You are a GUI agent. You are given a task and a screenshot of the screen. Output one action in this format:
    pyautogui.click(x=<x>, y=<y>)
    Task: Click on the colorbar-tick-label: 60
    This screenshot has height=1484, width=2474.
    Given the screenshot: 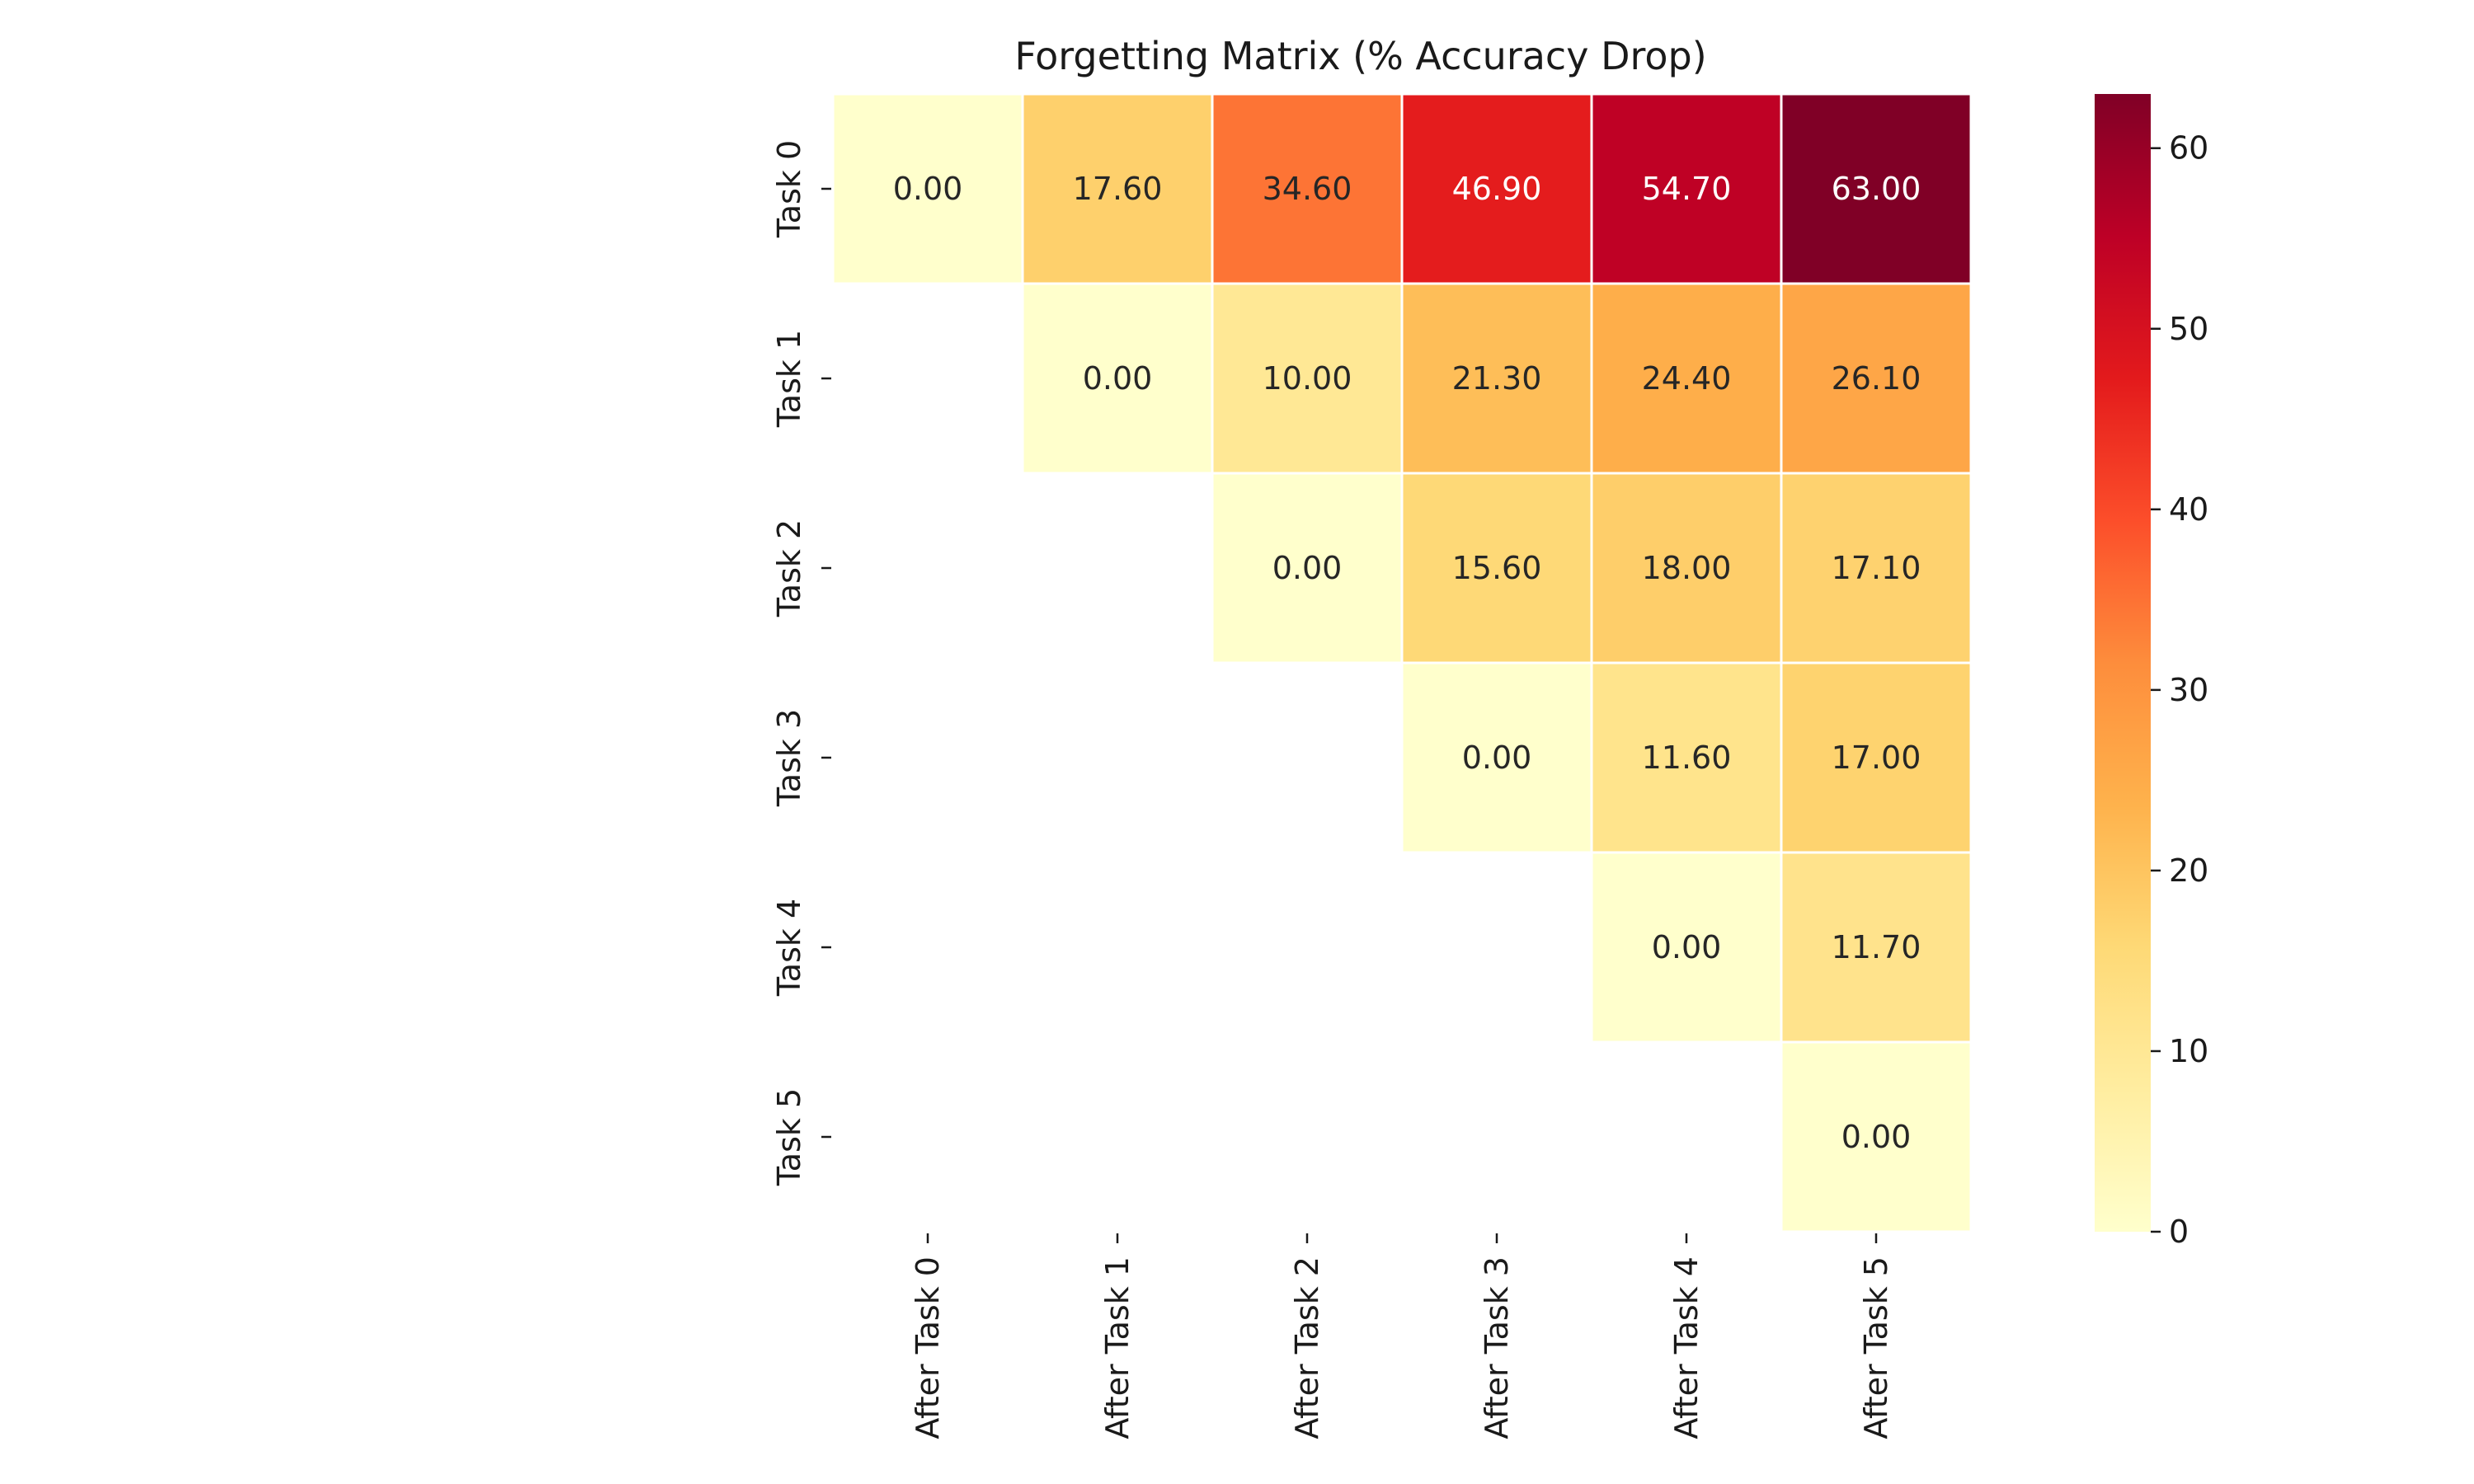 What is the action you would take?
    pyautogui.click(x=2188, y=148)
    